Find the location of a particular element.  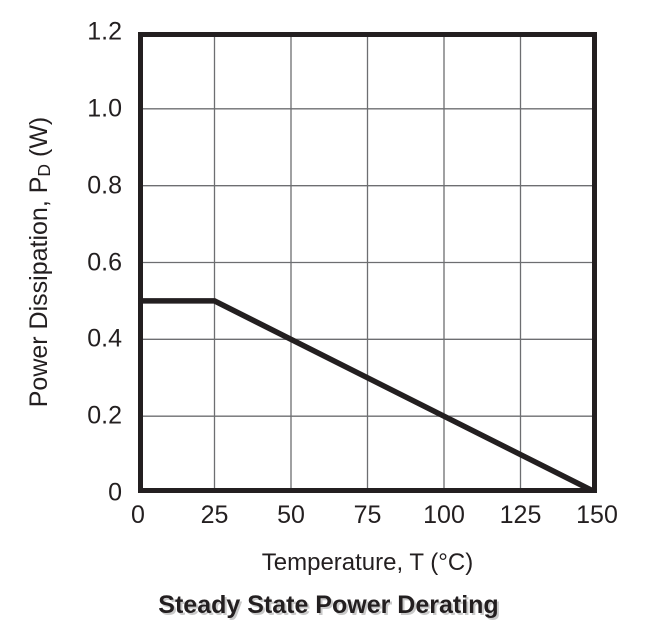

y-axis-tick-labels: 0 0.2 0.4 0.6 0.8 1.0 1.2 is located at coordinates (63, 262).